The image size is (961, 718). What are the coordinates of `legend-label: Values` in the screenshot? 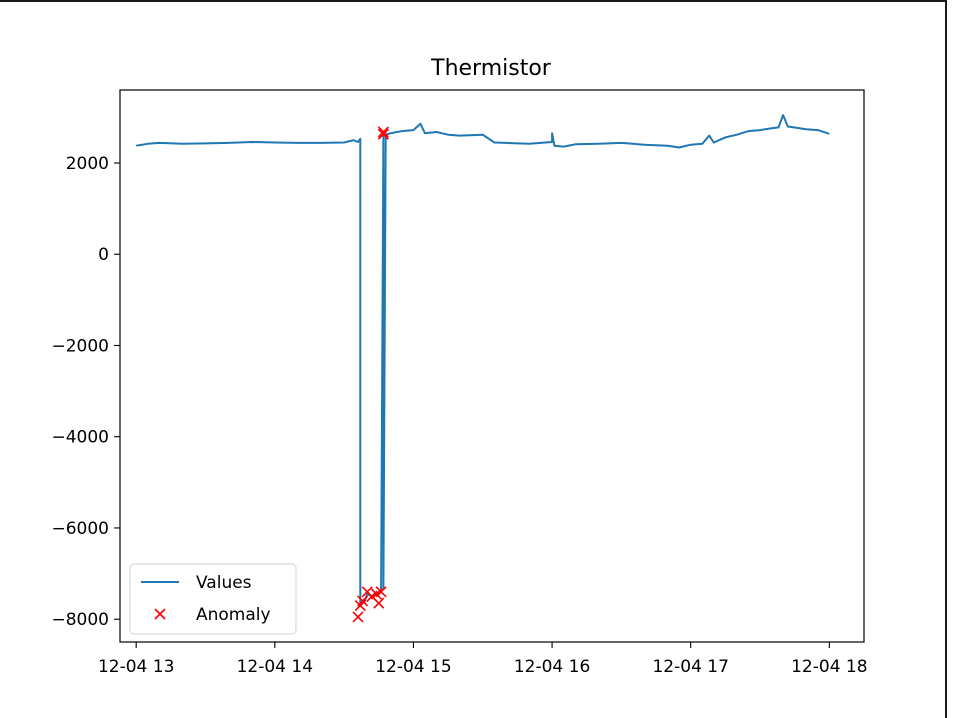 It's located at (224, 583).